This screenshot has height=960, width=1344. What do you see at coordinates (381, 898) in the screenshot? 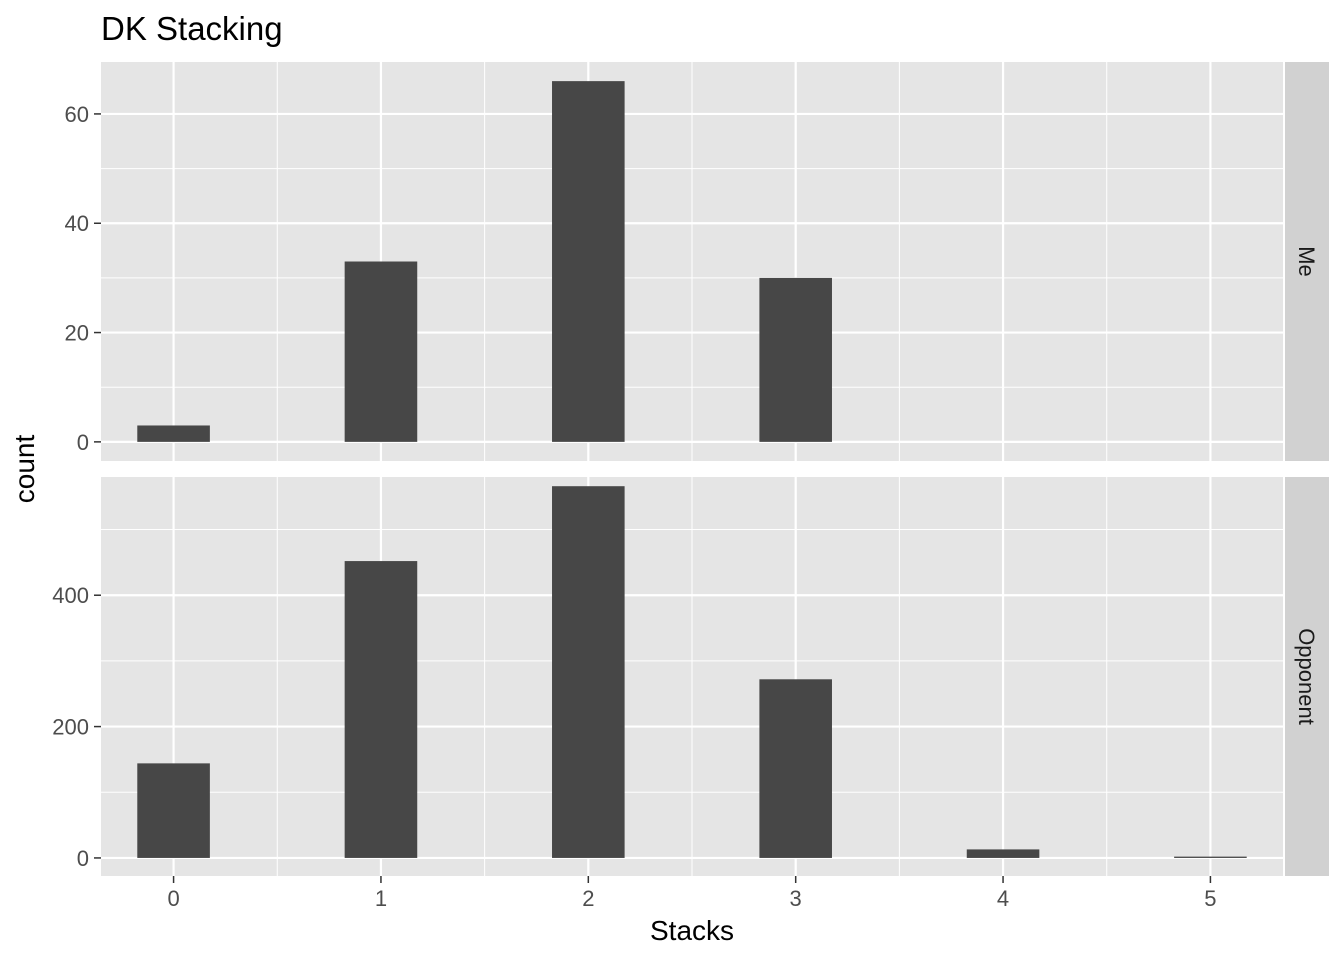
I see `x-tick-label: 1` at bounding box center [381, 898].